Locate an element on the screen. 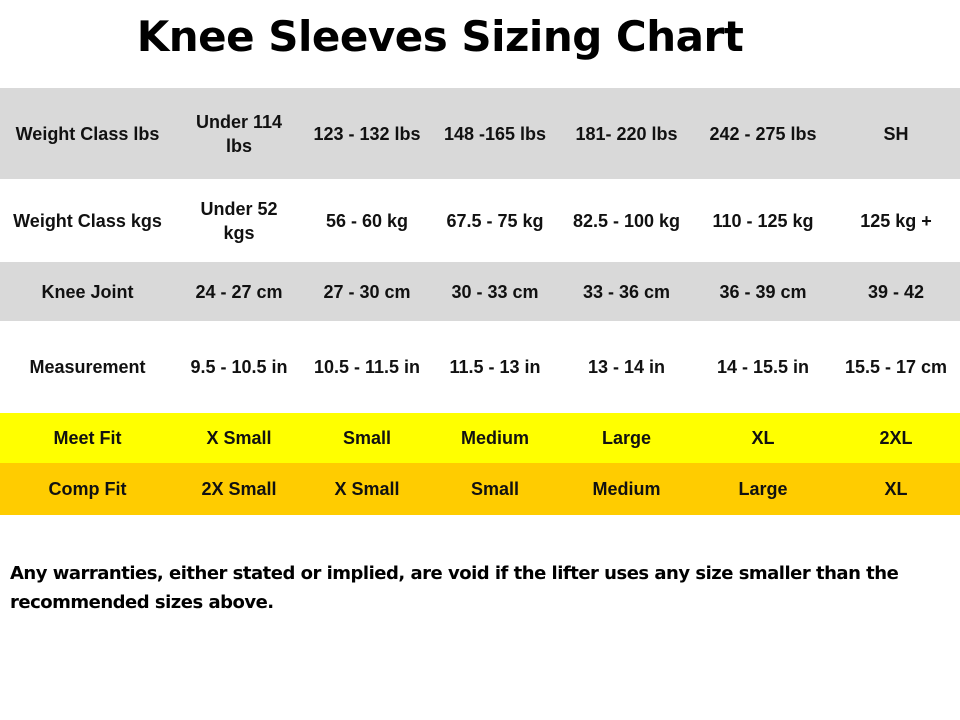 The width and height of the screenshot is (960, 720). row-label: Measurement is located at coordinates (87, 367).